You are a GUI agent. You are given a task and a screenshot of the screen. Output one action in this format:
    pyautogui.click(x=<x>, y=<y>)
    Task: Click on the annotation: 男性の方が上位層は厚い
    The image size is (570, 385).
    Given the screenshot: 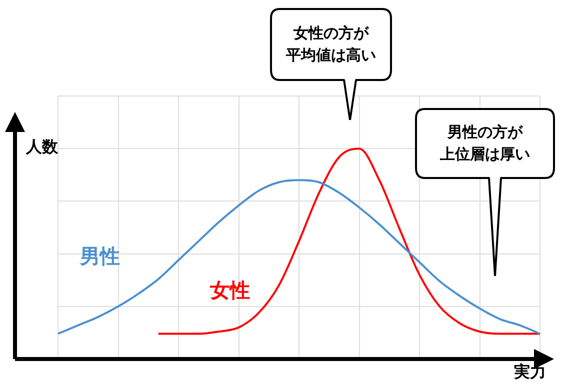 What is the action you would take?
    pyautogui.click(x=485, y=143)
    